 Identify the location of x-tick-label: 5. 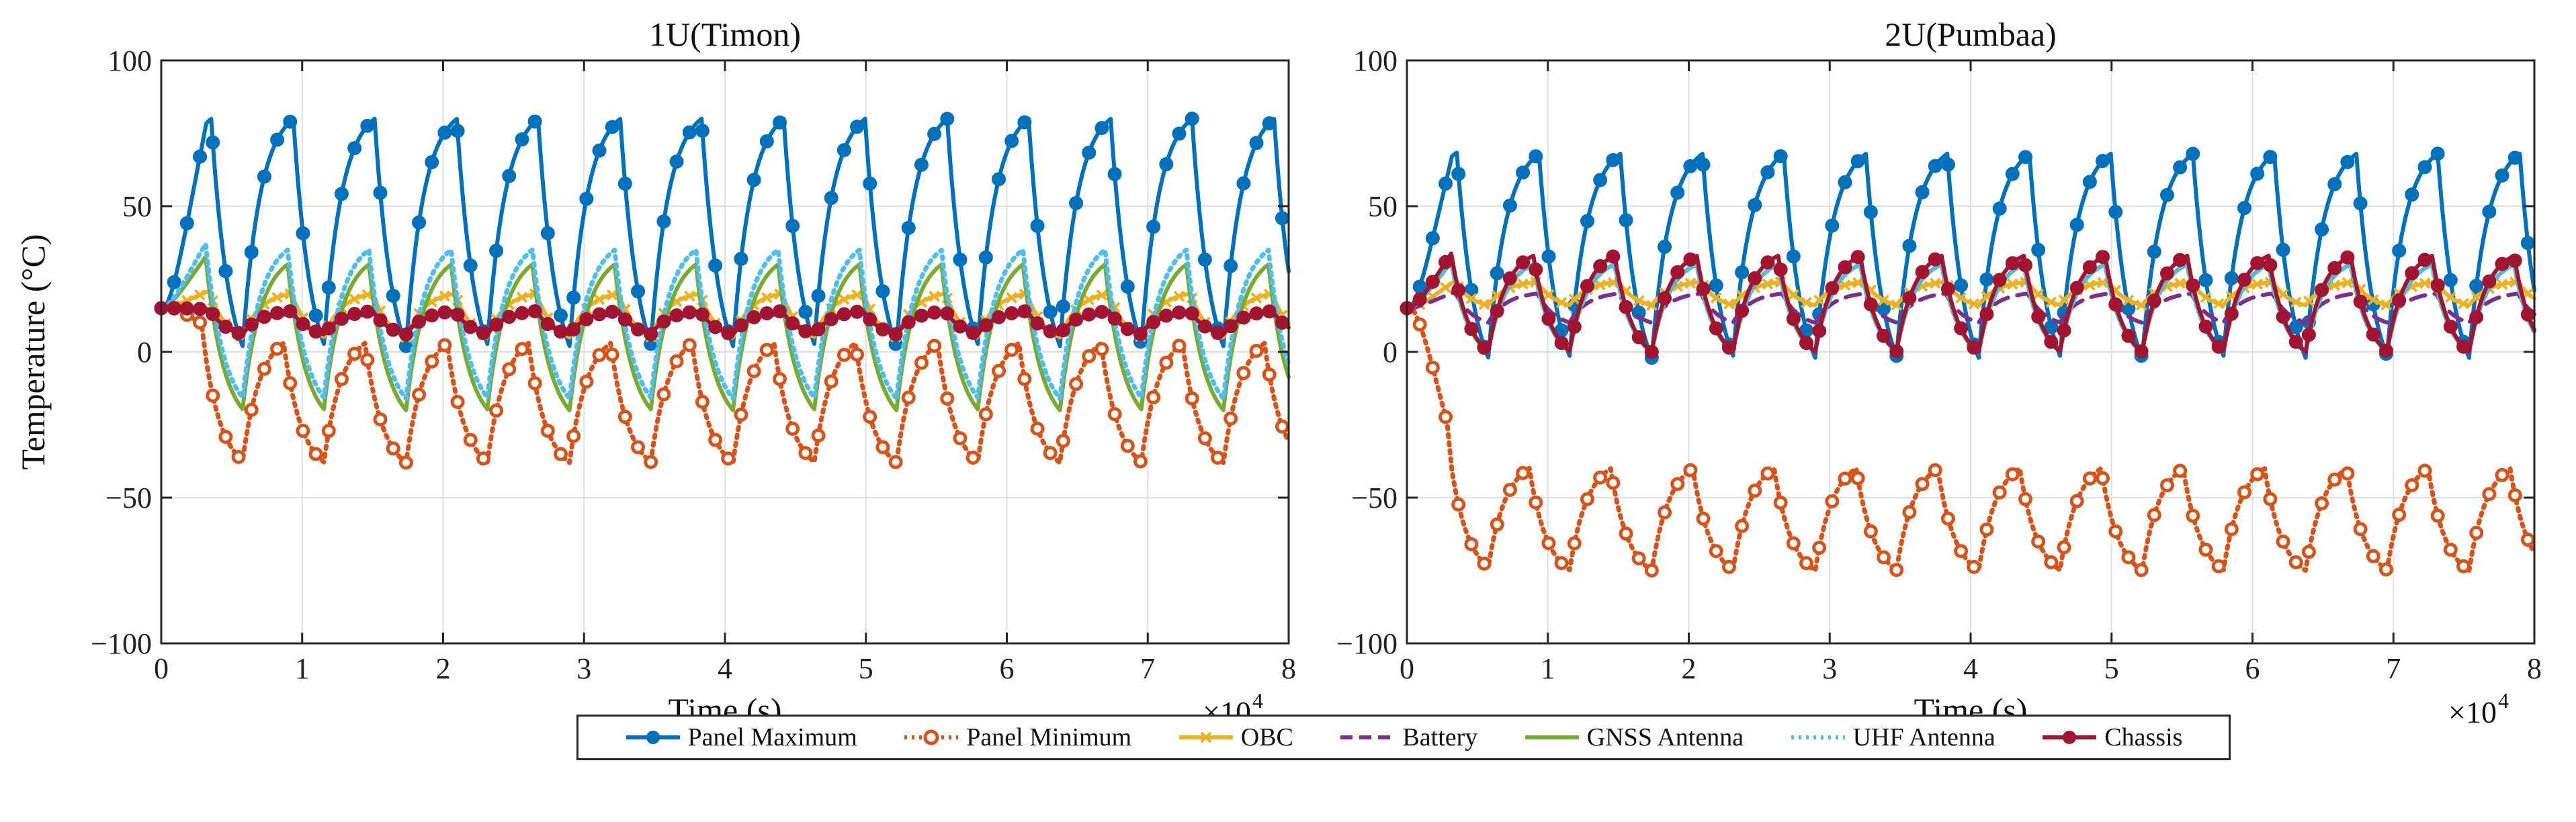
(2111, 668).